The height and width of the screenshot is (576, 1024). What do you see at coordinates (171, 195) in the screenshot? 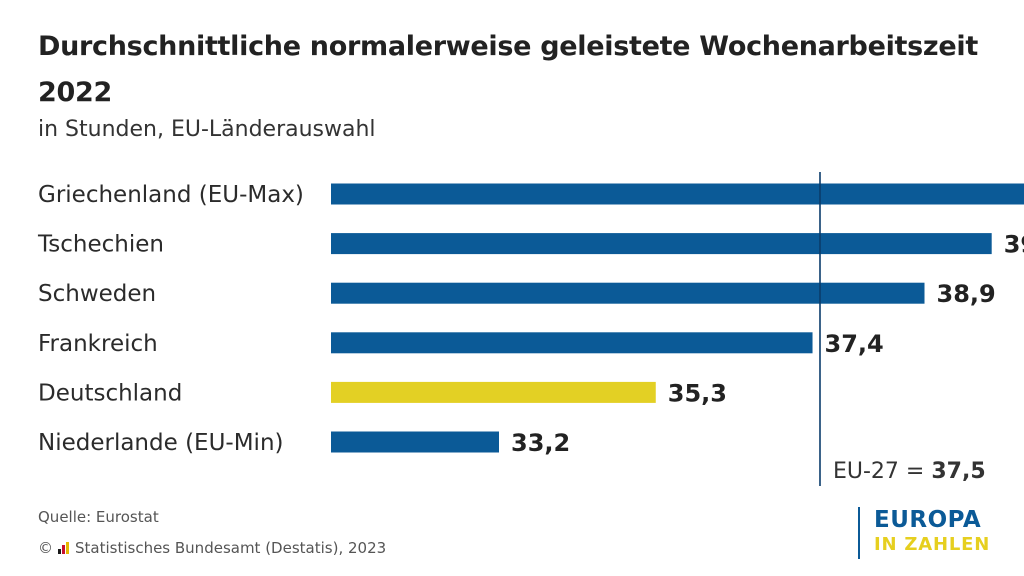
I see `category-label: Griechenland (EU-Max)` at bounding box center [171, 195].